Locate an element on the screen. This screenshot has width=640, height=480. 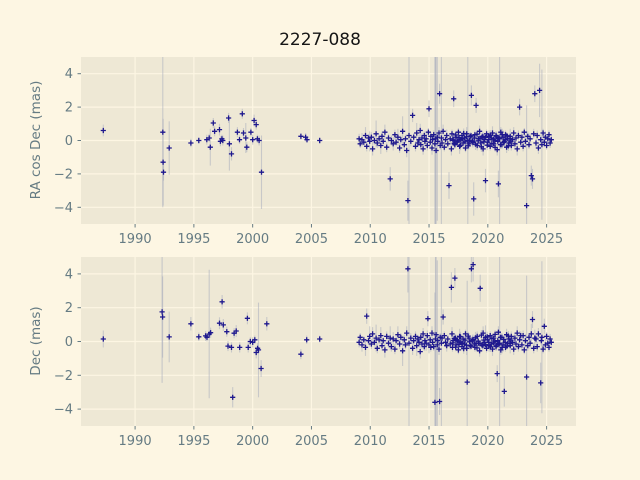
x-tick-label: 2025 is located at coordinates (546, 441).